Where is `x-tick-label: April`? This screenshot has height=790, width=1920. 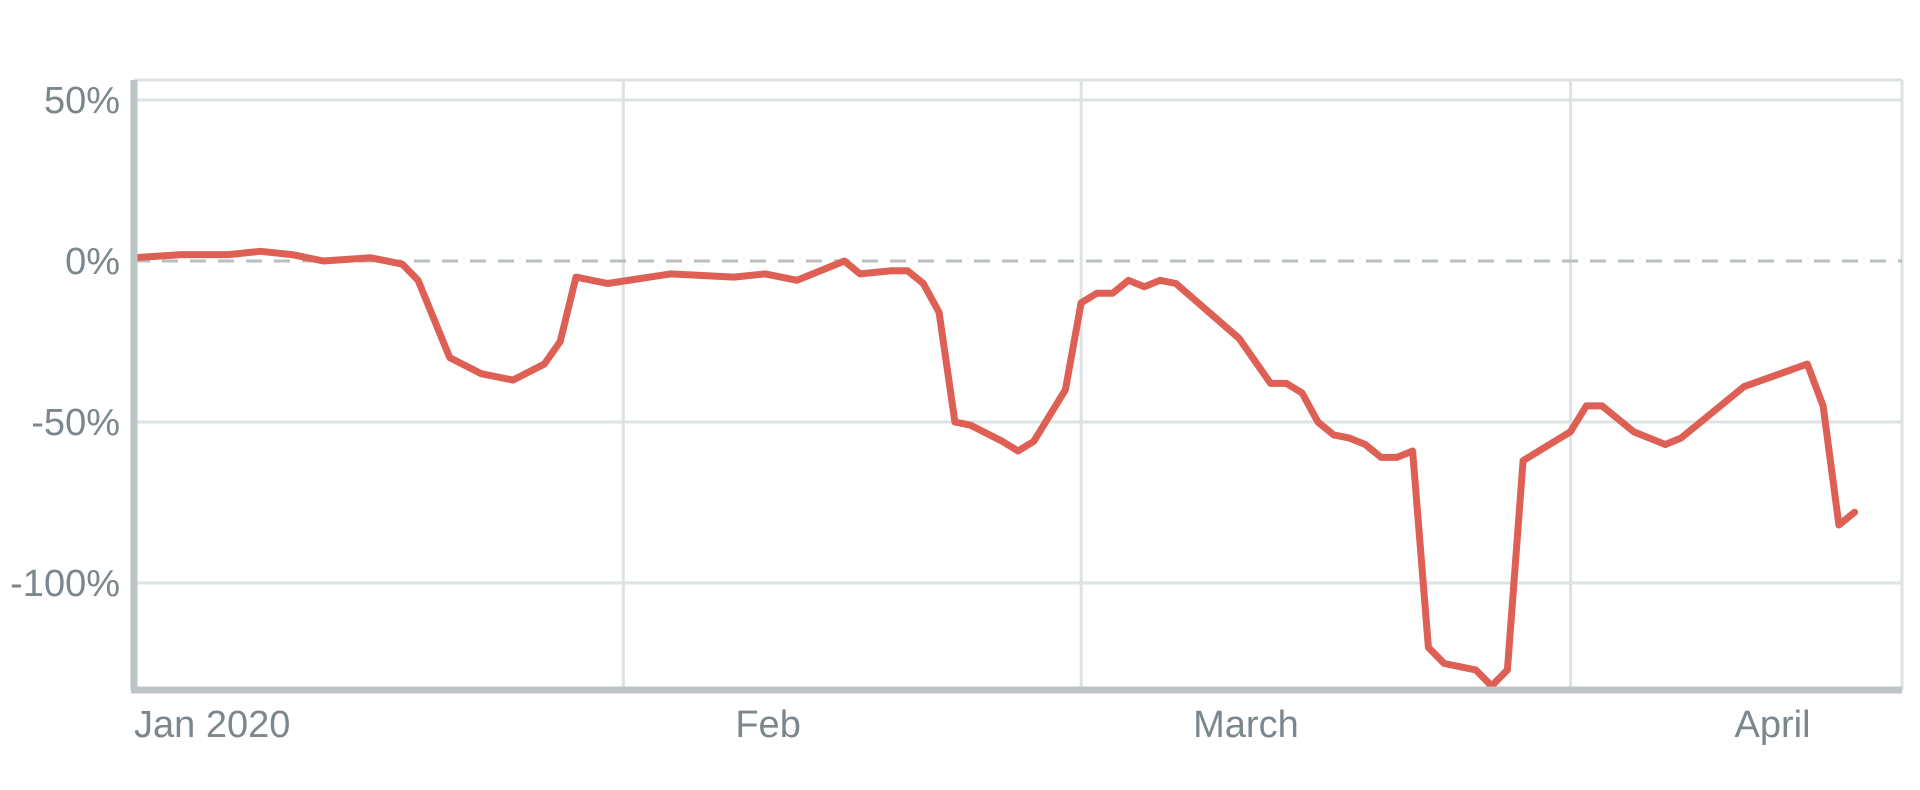 x-tick-label: April is located at coordinates (1773, 725).